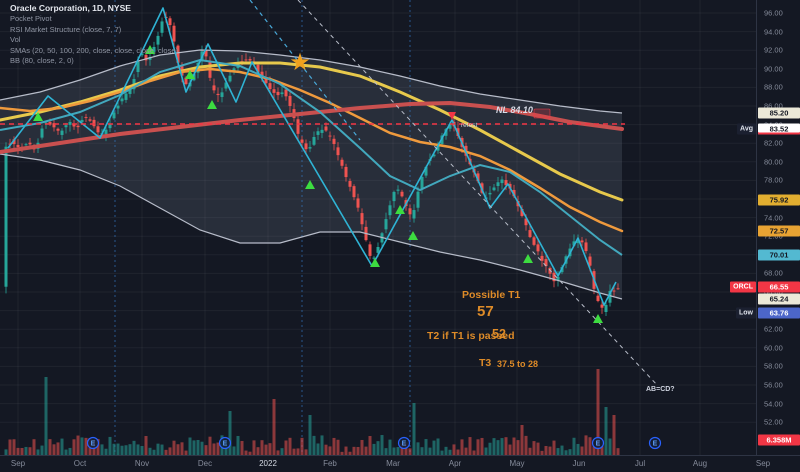  I want to click on neckline-label: NL 84.10, so click(514, 110).